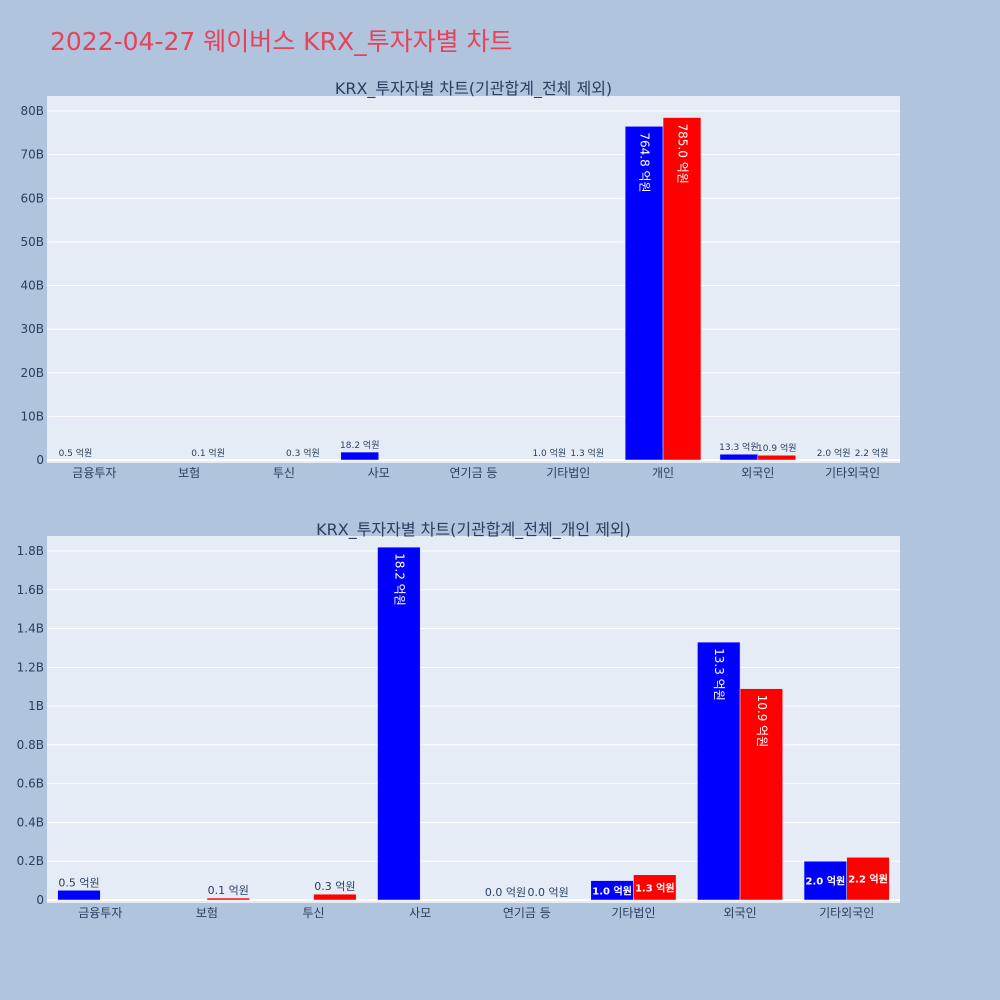 The height and width of the screenshot is (1000, 1000). What do you see at coordinates (683, 154) in the screenshot?
I see `data-label: 785.0 억원` at bounding box center [683, 154].